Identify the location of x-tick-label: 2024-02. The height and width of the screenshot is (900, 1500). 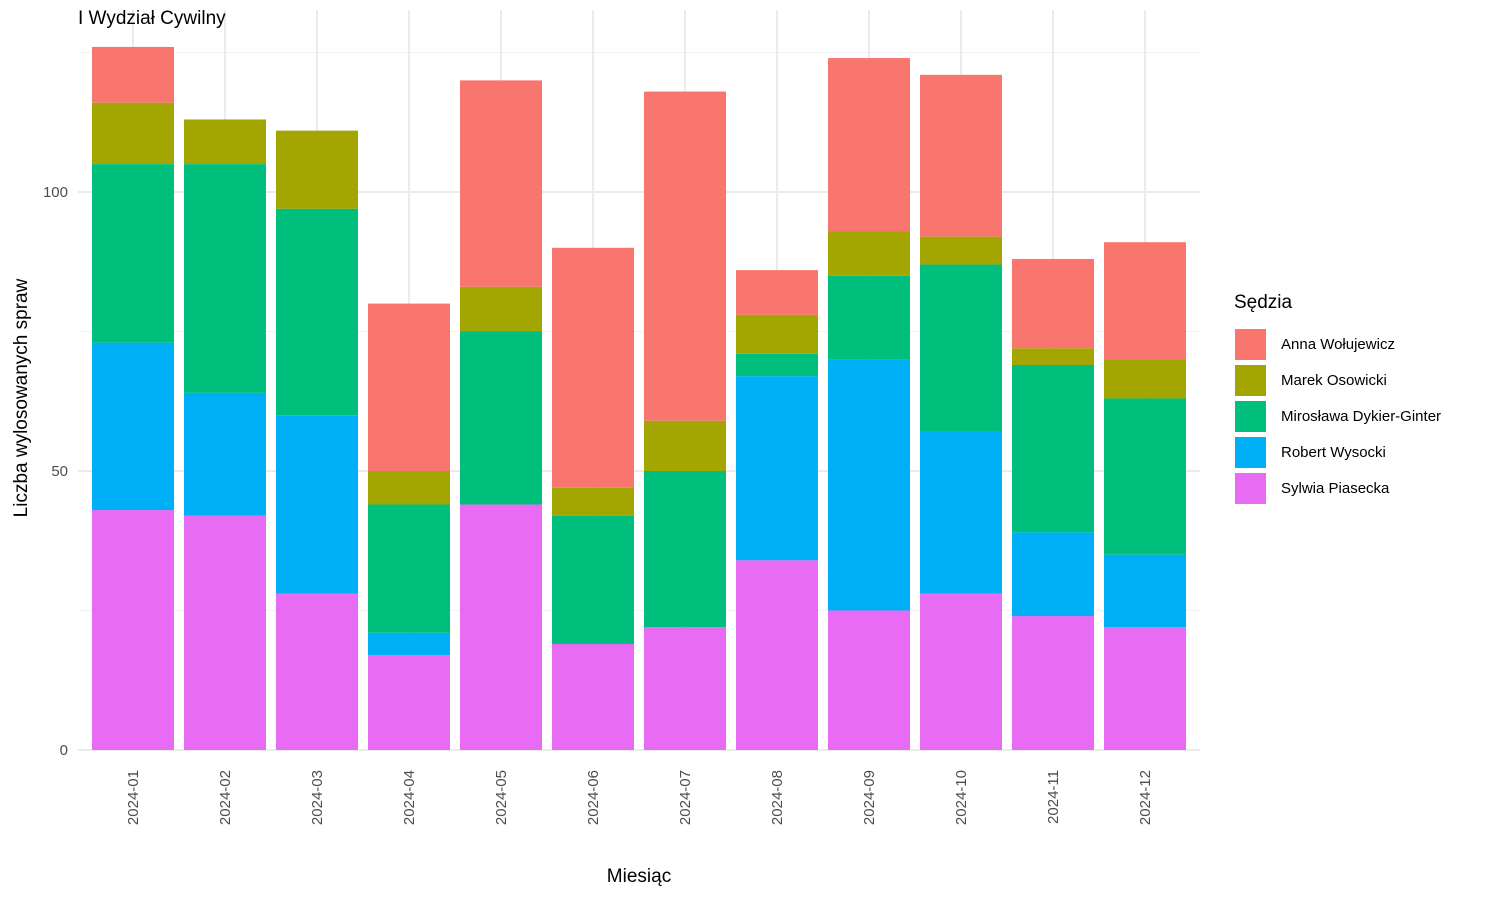
(225, 797).